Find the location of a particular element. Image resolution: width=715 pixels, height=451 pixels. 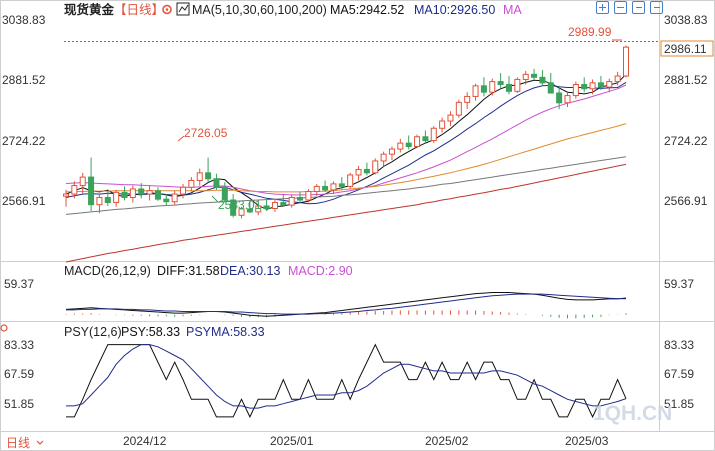

psy-y-tick-label: 67.59 is located at coordinates (679, 374).